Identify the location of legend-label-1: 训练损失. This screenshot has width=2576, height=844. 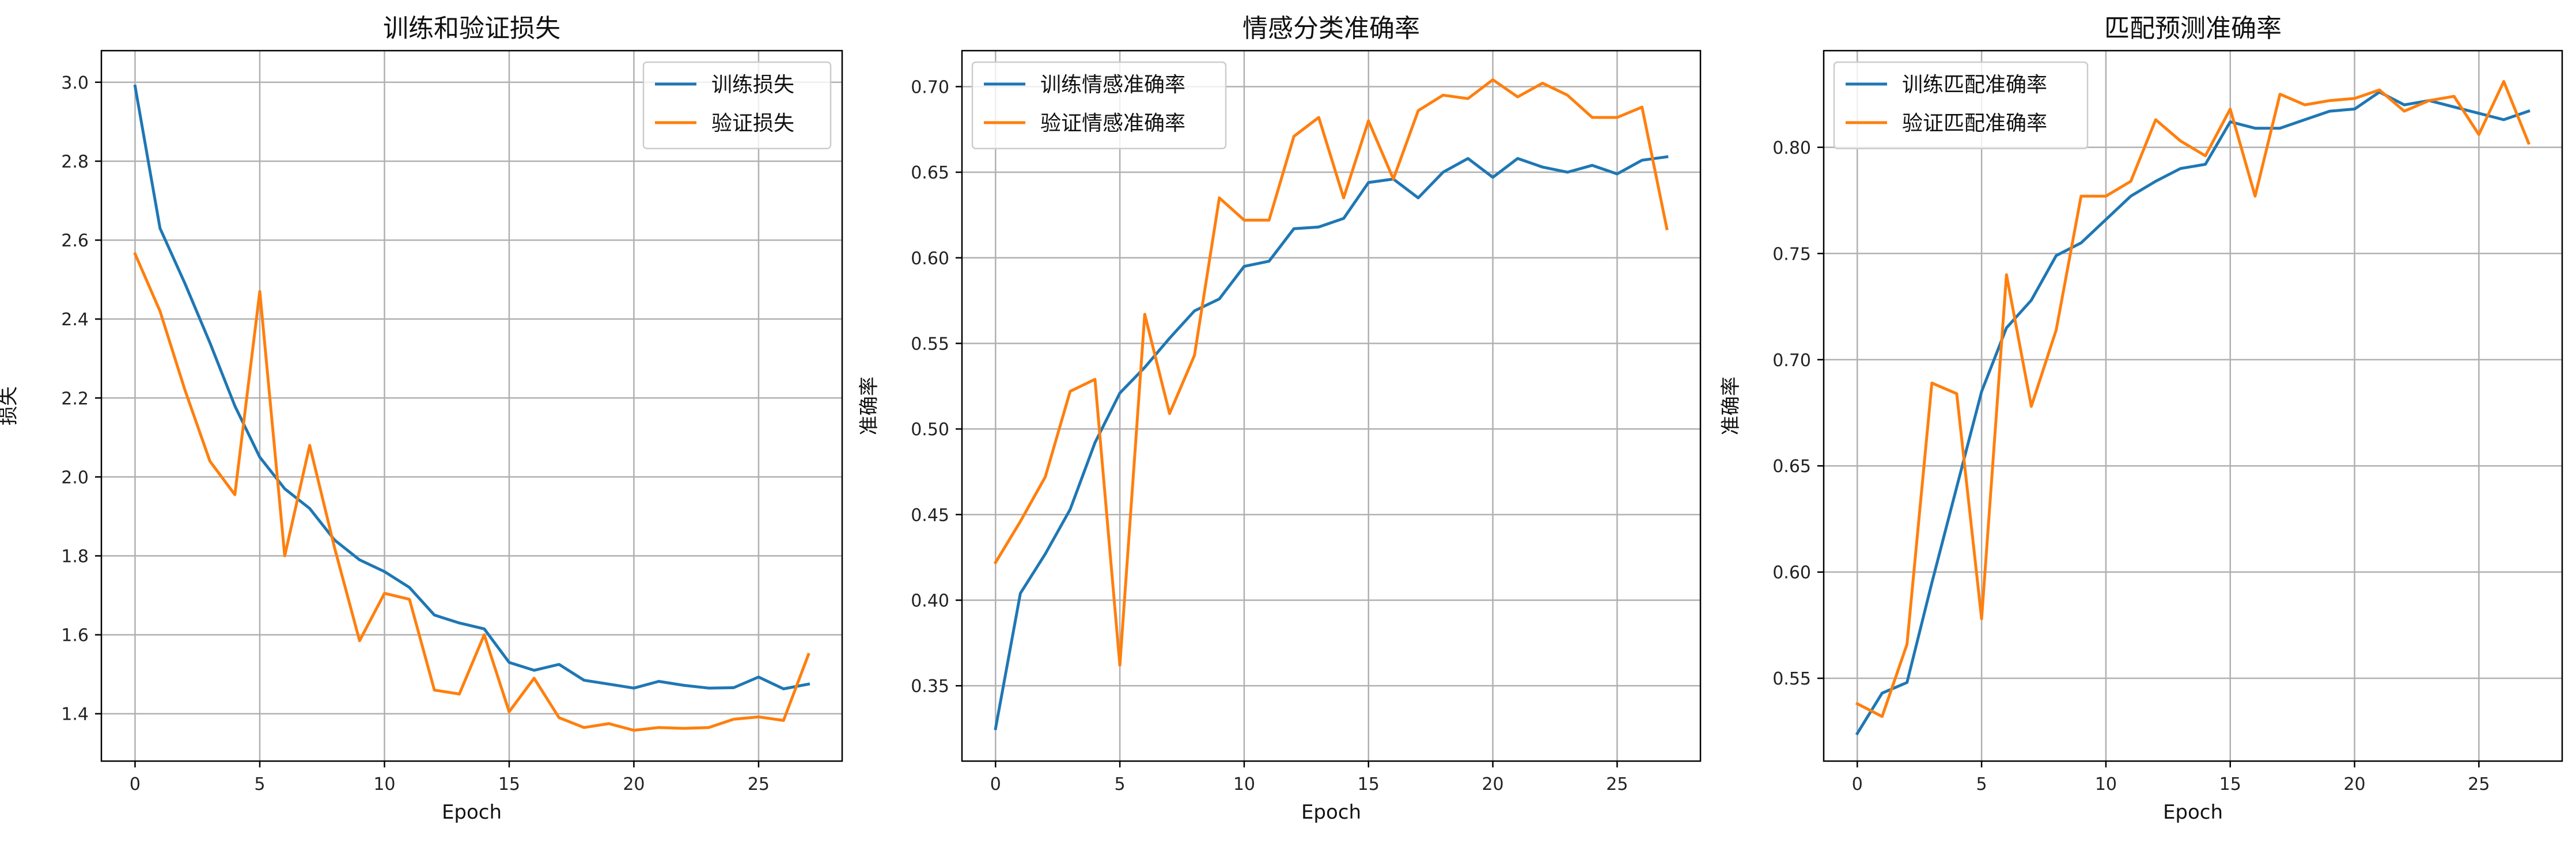
(752, 85).